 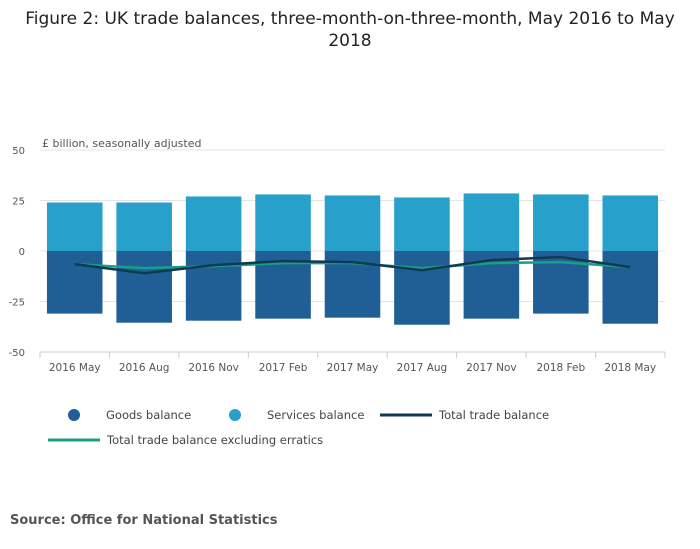 What do you see at coordinates (213, 368) in the screenshot?
I see `x-tick-label: 2016 Nov` at bounding box center [213, 368].